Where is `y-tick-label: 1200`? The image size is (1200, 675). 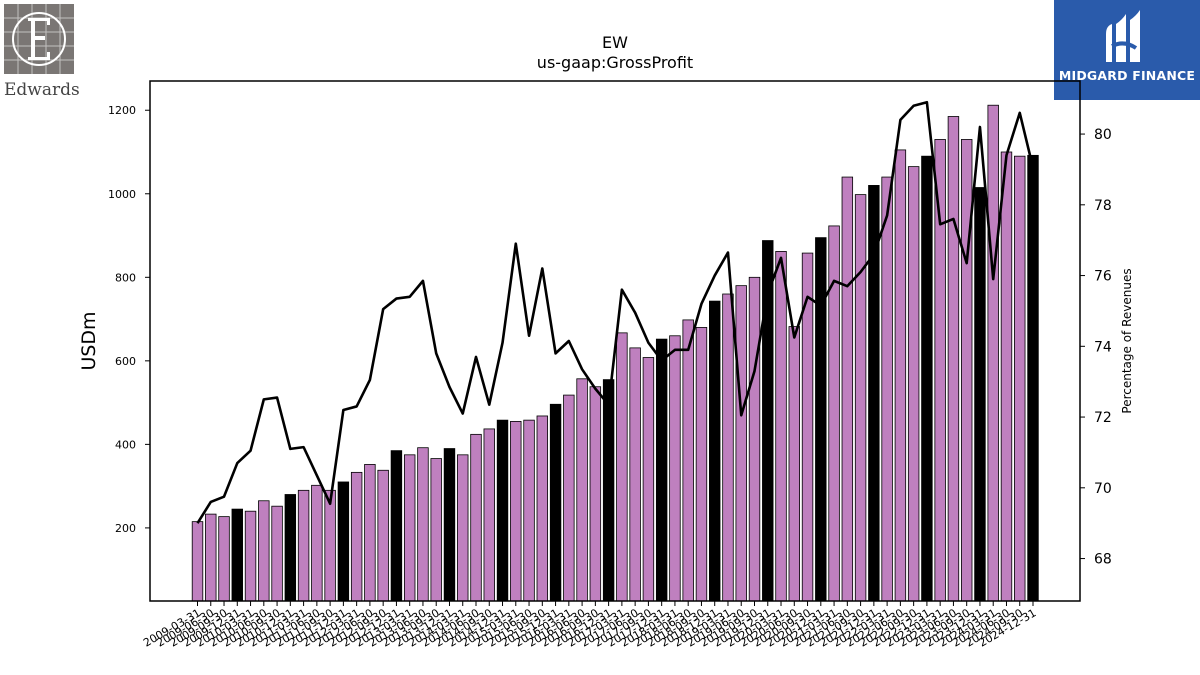
y-tick-label: 1200 is located at coordinates (122, 110).